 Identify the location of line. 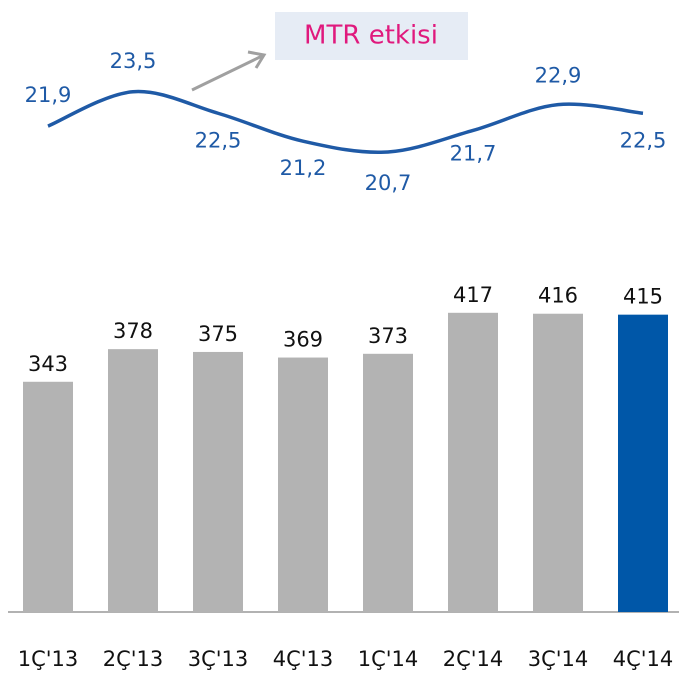
(345, 122).